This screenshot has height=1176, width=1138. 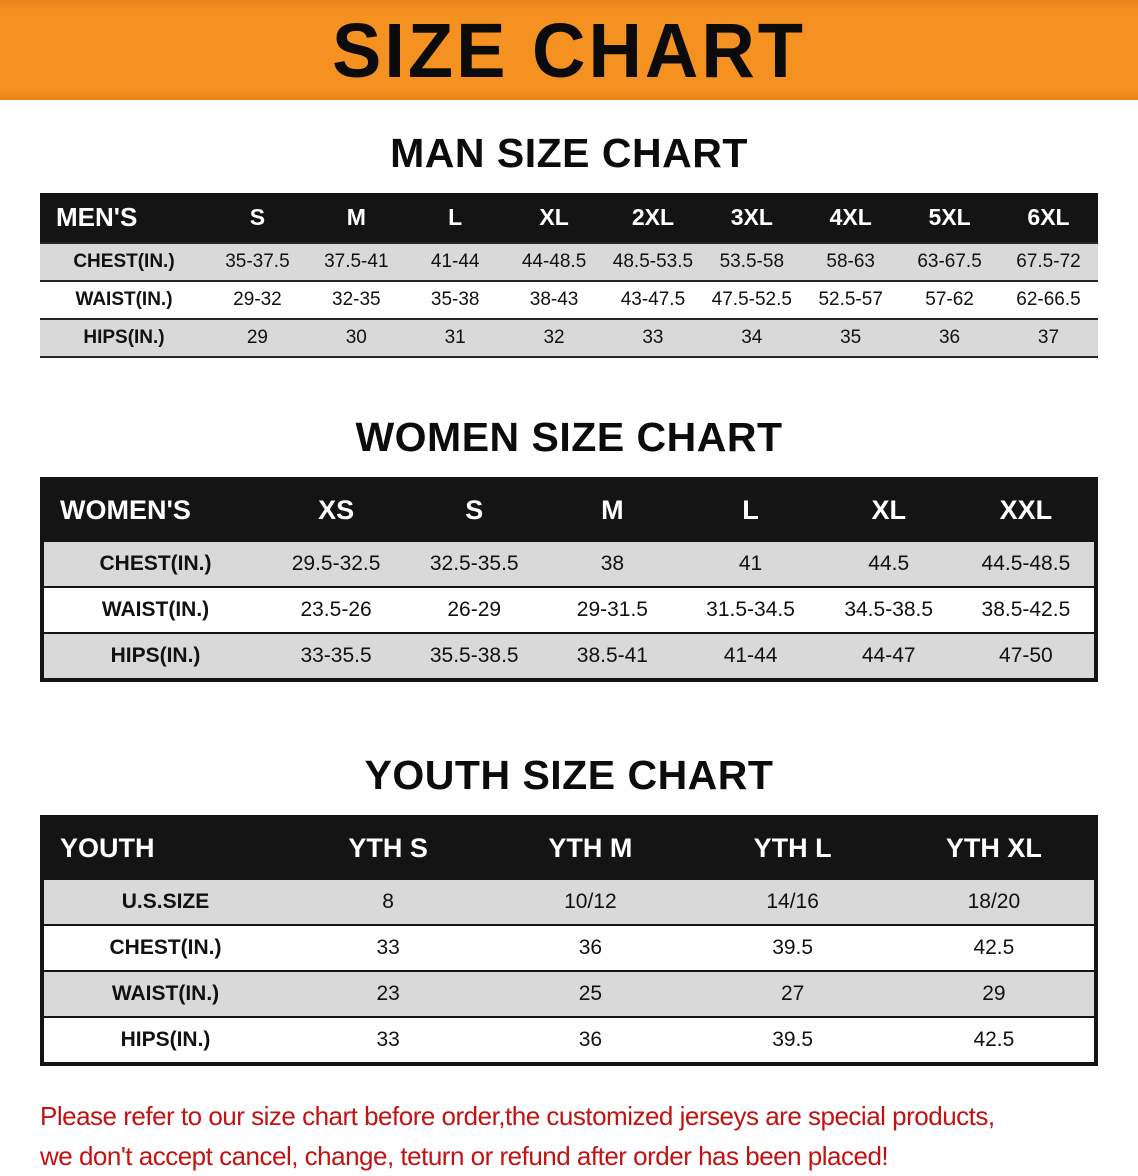 What do you see at coordinates (792, 848) in the screenshot?
I see `size-column-header: YTH L` at bounding box center [792, 848].